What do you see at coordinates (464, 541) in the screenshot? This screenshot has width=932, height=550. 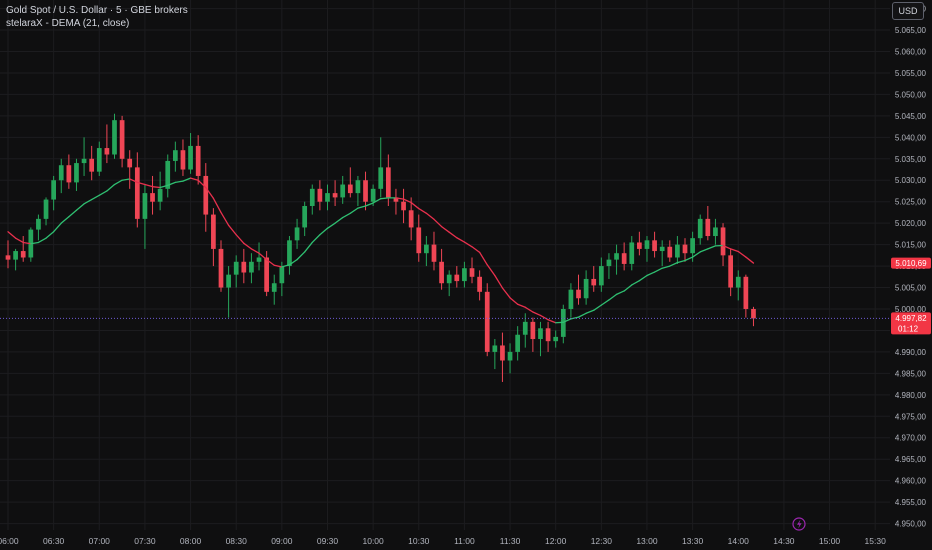 I see `time-tick-label: 11:00` at bounding box center [464, 541].